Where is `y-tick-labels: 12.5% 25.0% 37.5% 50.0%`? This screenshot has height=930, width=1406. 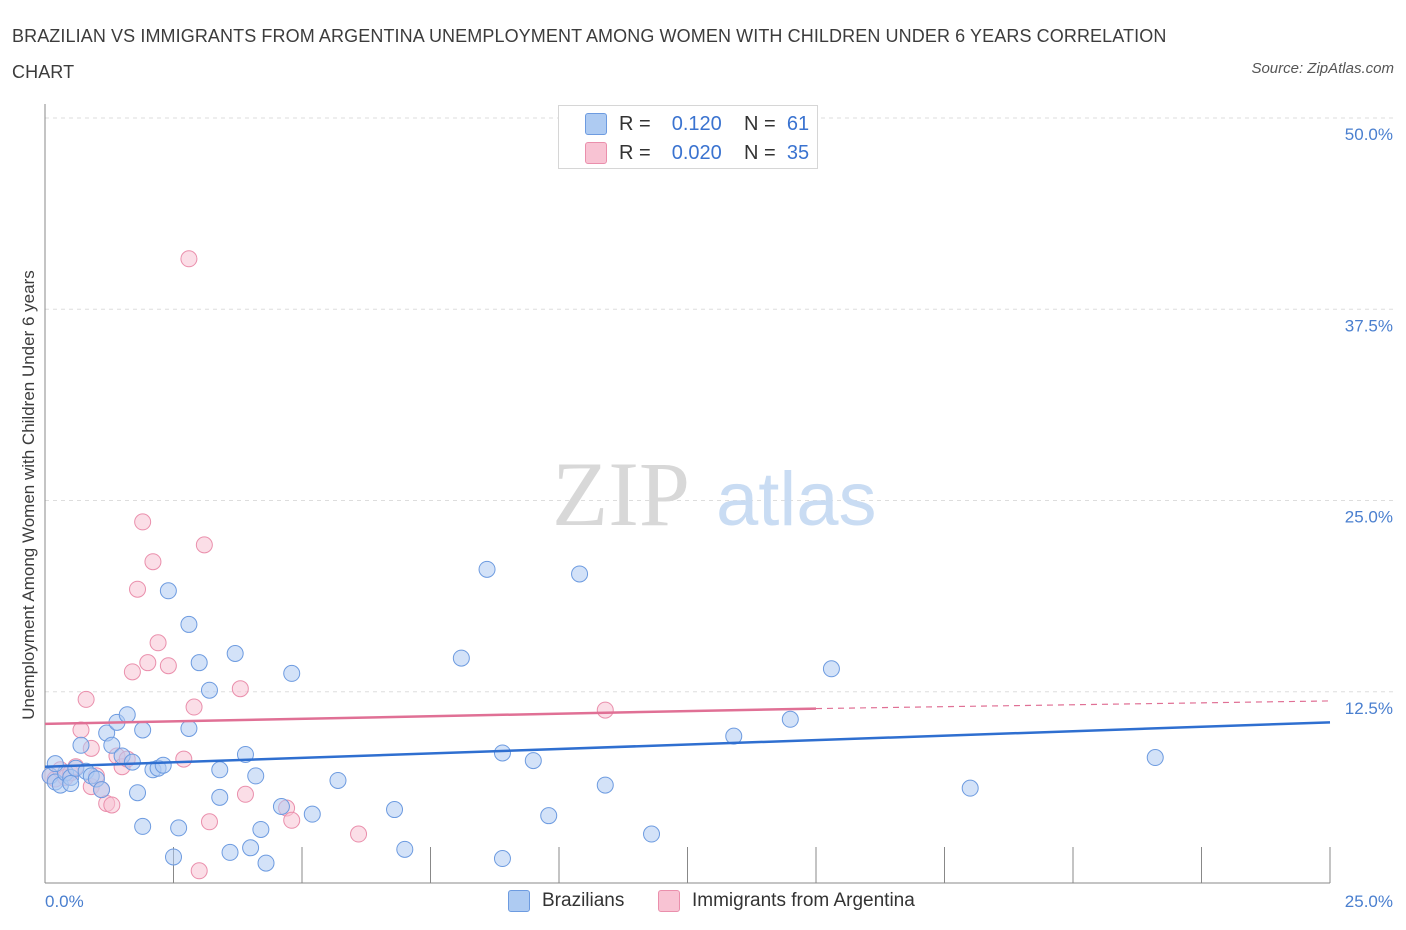 y-tick-labels: 12.5% 25.0% 37.5% 50.0% is located at coordinates (1369, 421).